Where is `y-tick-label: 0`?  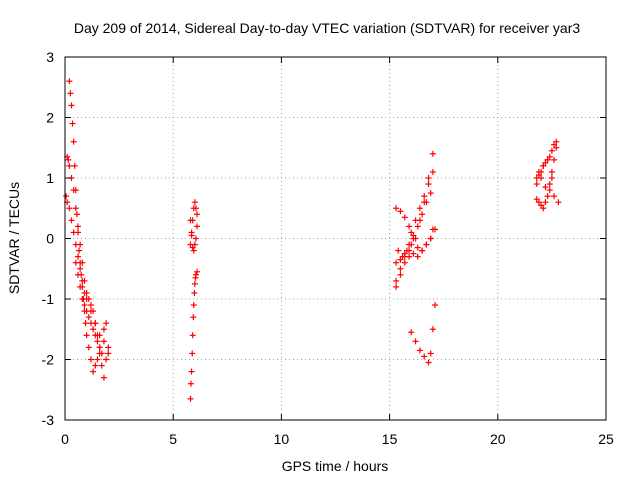
y-tick-label: 0 is located at coordinates (50, 239).